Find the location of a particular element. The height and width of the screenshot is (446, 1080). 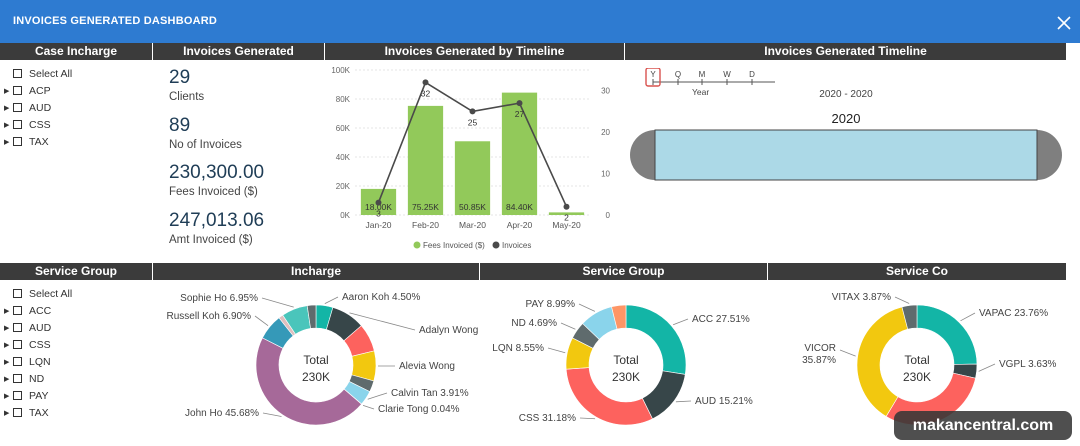

case-incharge-header: Case Incharge is located at coordinates (76, 51).